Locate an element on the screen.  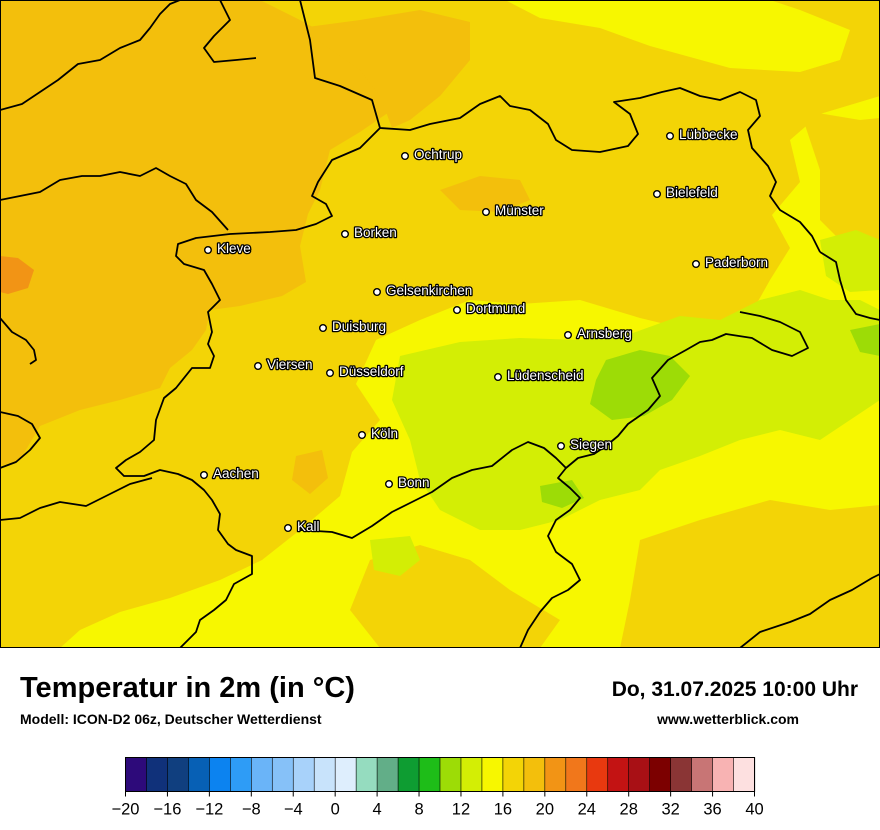
city-bonn: Bonn is located at coordinates (408, 482).